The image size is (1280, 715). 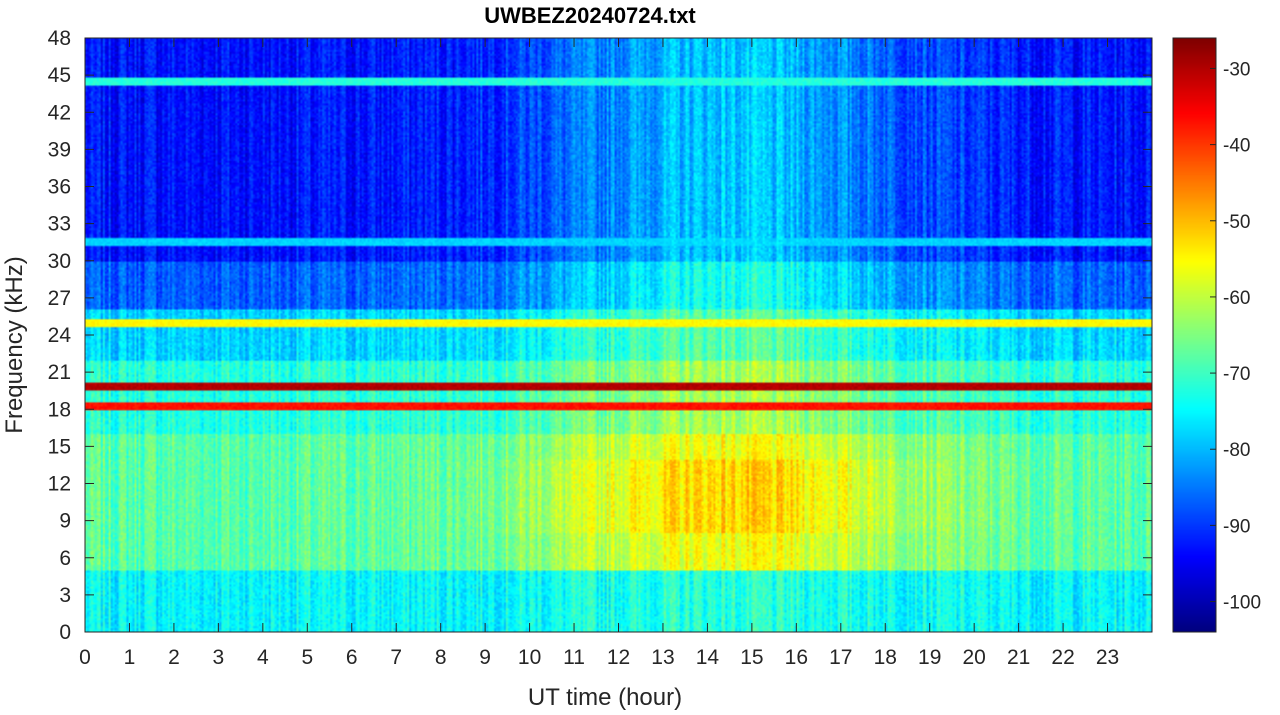 I want to click on x-tick-label: 7, so click(x=396, y=657).